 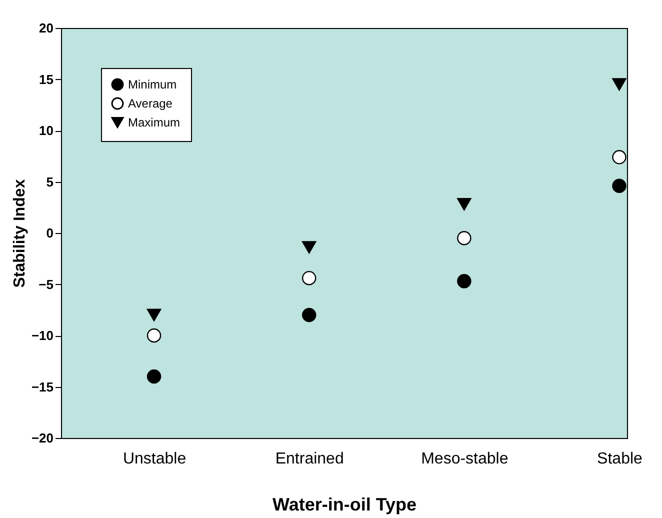 I want to click on y-tick-label: −5, so click(x=46, y=284).